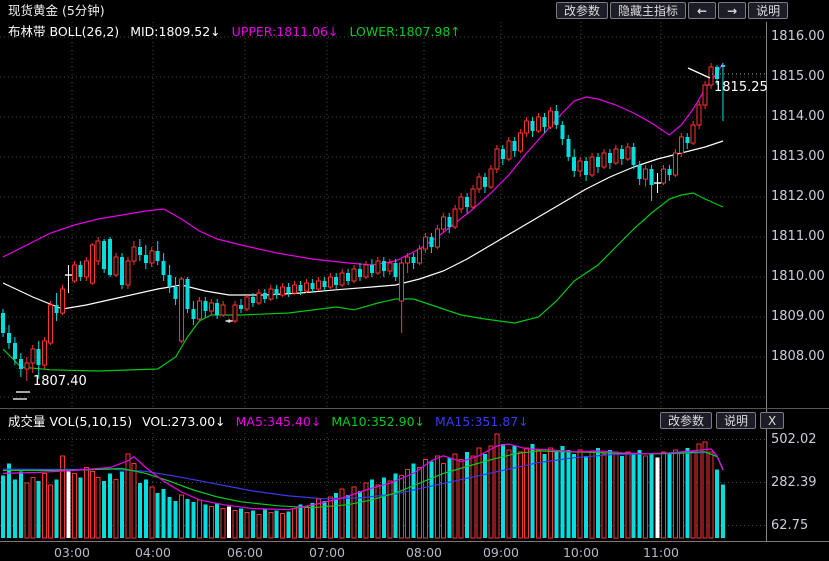 Image resolution: width=829 pixels, height=561 pixels. What do you see at coordinates (790, 525) in the screenshot?
I see `volume-axis-label: 62.75` at bounding box center [790, 525].